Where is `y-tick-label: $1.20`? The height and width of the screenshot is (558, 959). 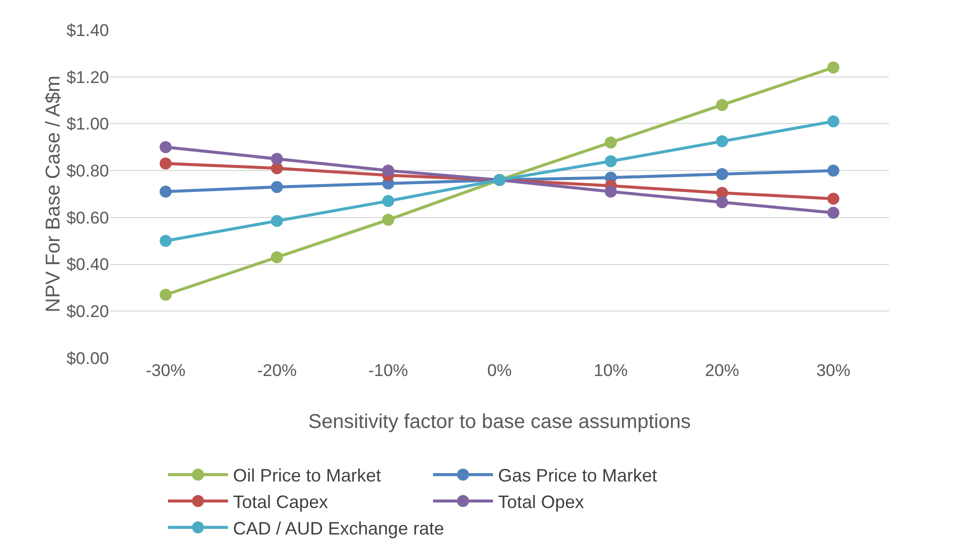
y-tick-label: $1.20 is located at coordinates (87, 77).